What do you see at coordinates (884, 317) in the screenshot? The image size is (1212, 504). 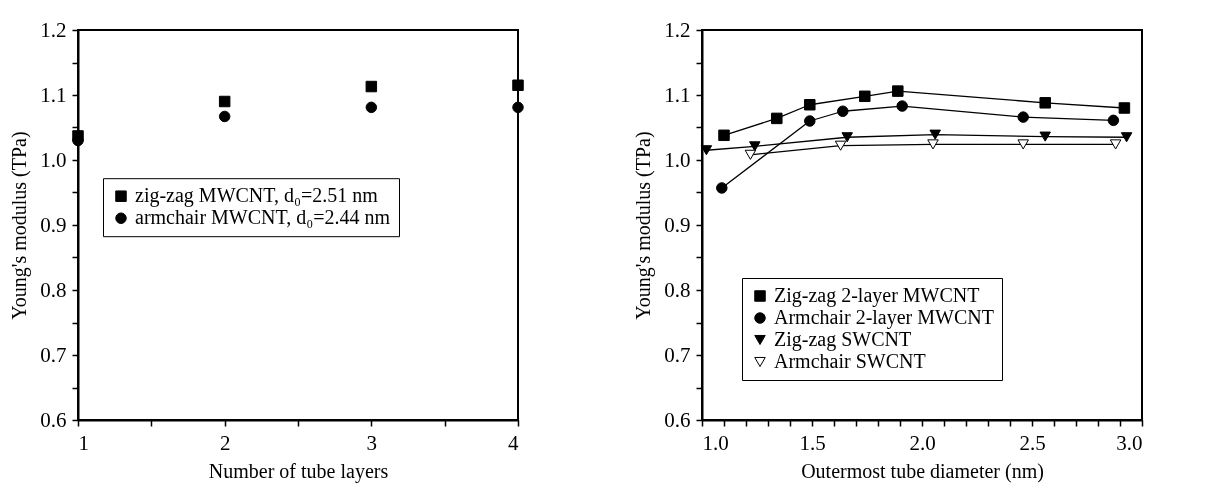 I see `legend-label: Armchair 2-layer MWCNT` at bounding box center [884, 317].